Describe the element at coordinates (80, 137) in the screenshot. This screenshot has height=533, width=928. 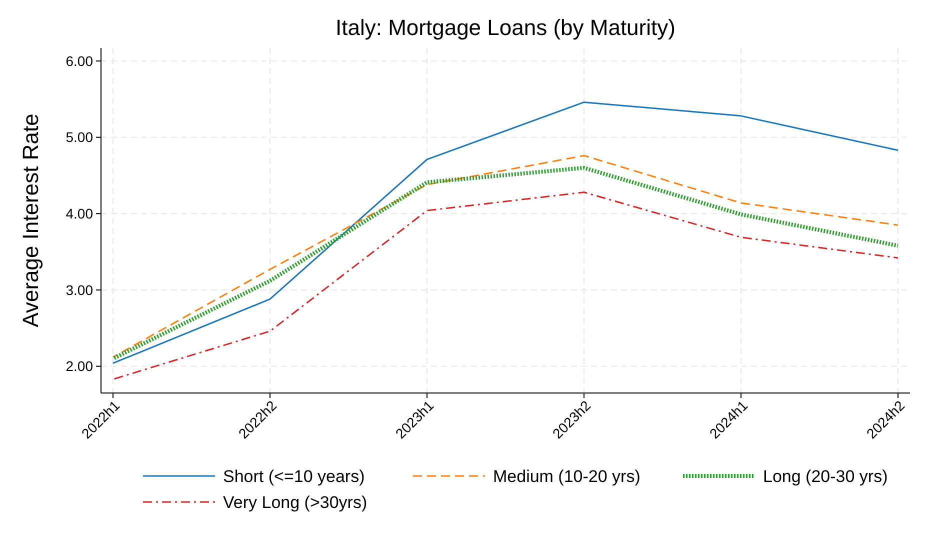
I see `y-tick-label: 5.00` at that location.